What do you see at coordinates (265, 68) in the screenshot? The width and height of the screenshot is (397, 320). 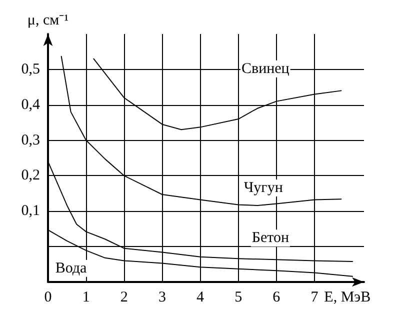 I see `series-label: Свинец` at bounding box center [265, 68].